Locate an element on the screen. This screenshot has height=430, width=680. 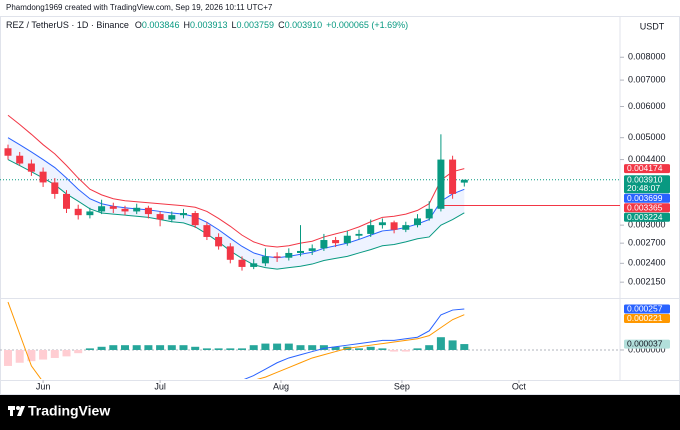
brand: TradingView is located at coordinates (69, 411).